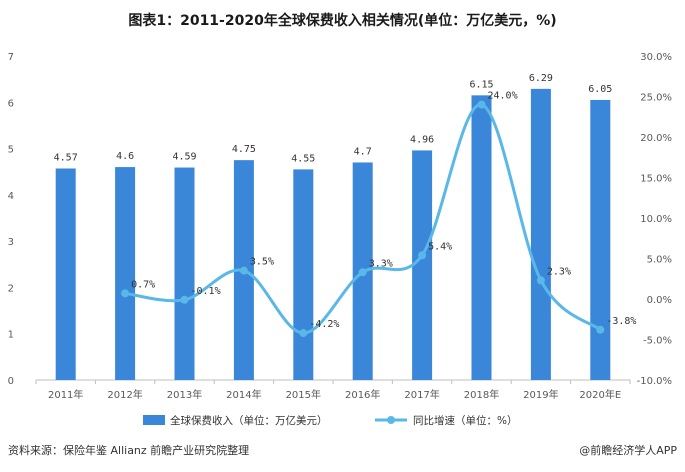 The image size is (685, 472). I want to click on y-right-tick-label: 15.0%, so click(656, 179).